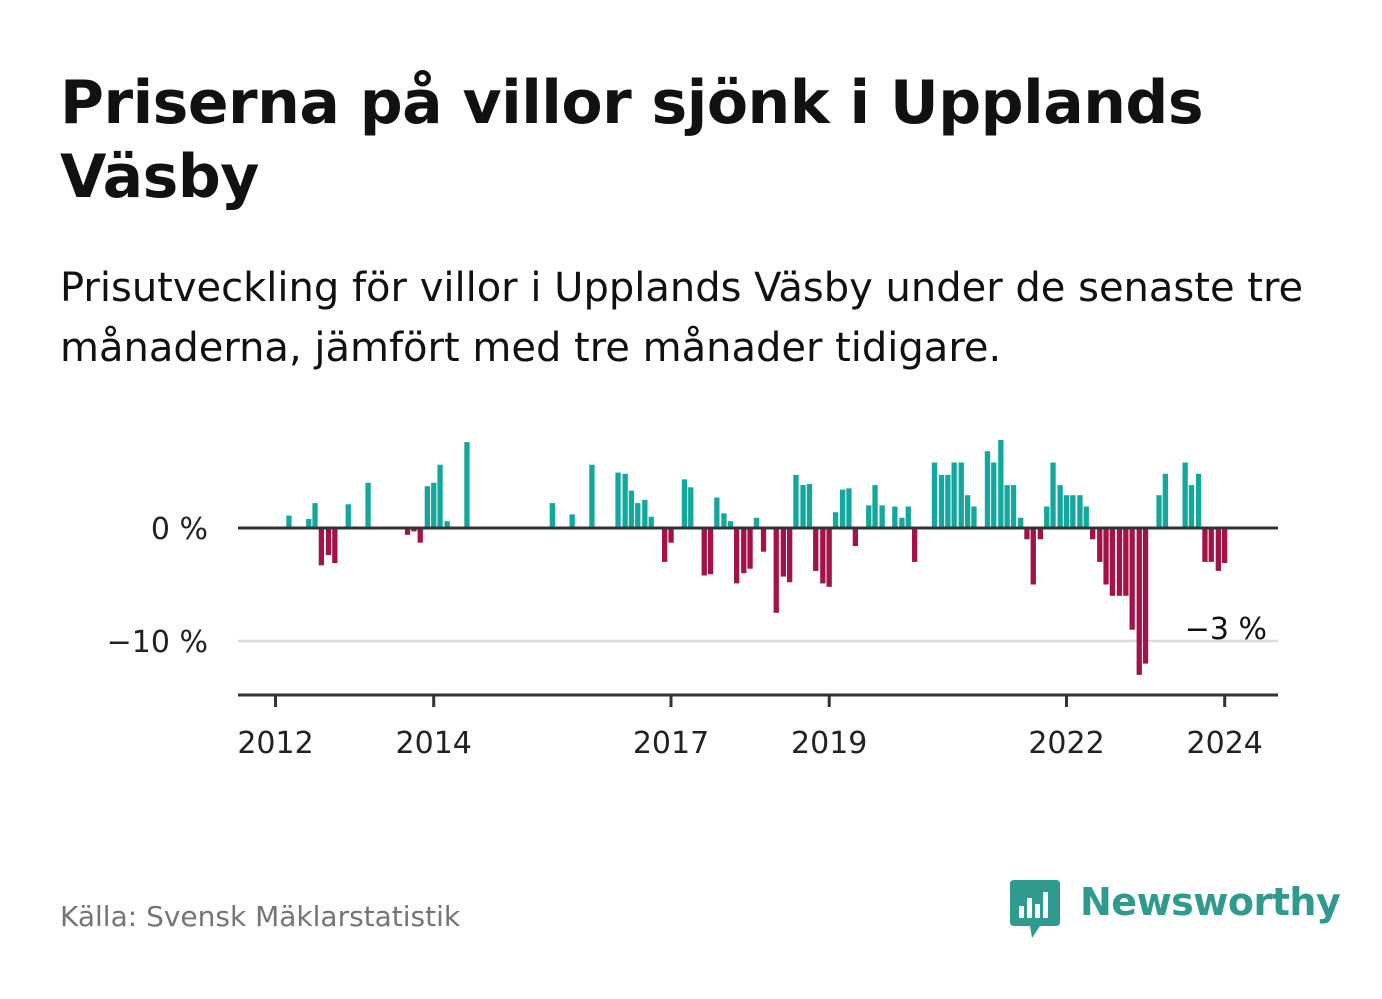  I want to click on x-tick-label: 2022, so click(1066, 743).